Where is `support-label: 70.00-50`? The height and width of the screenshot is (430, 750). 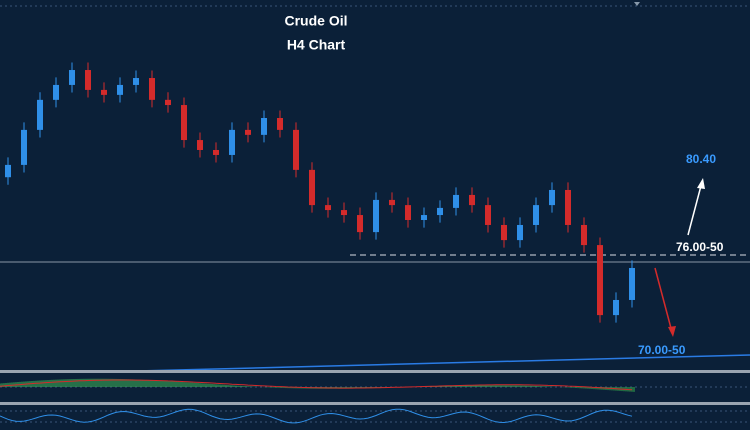 support-label: 70.00-50 is located at coordinates (662, 350).